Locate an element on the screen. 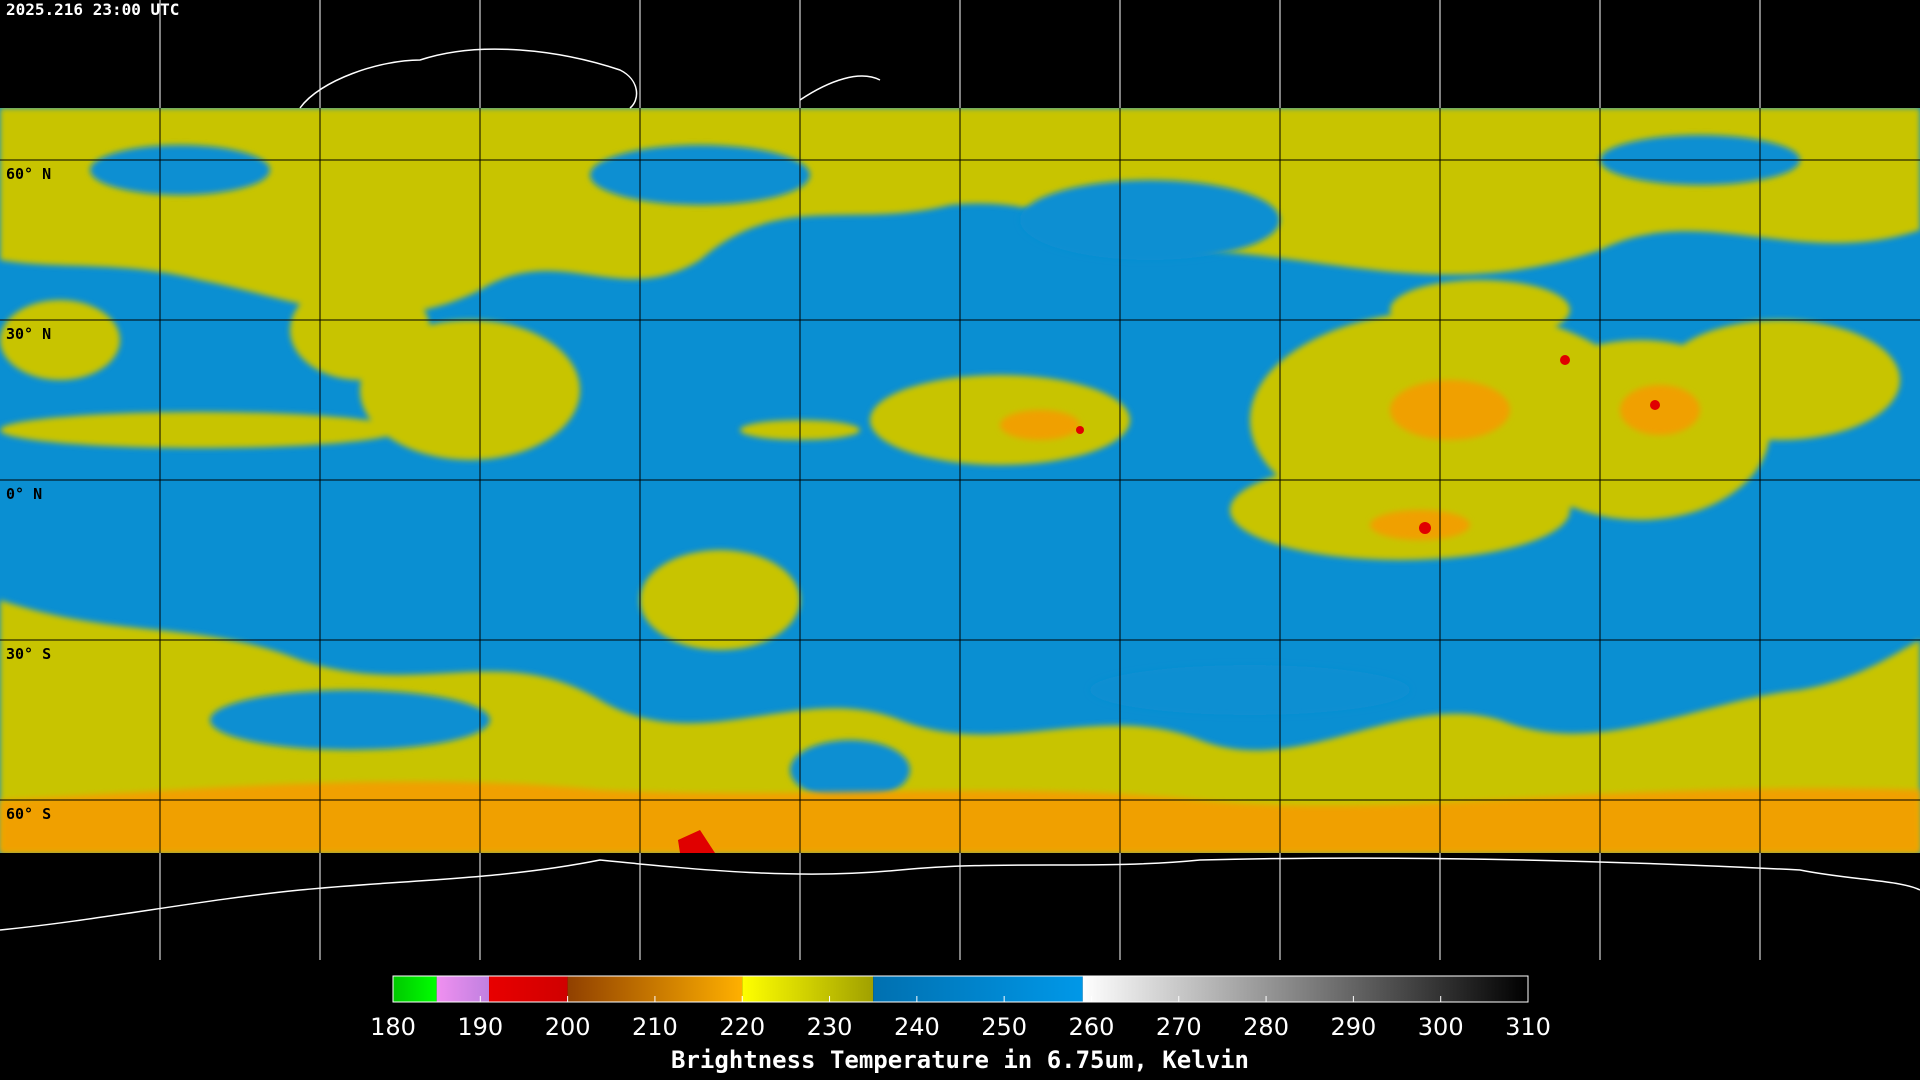 The height and width of the screenshot is (1080, 1920). colorbar-tick-label: 220 is located at coordinates (742, 1027).